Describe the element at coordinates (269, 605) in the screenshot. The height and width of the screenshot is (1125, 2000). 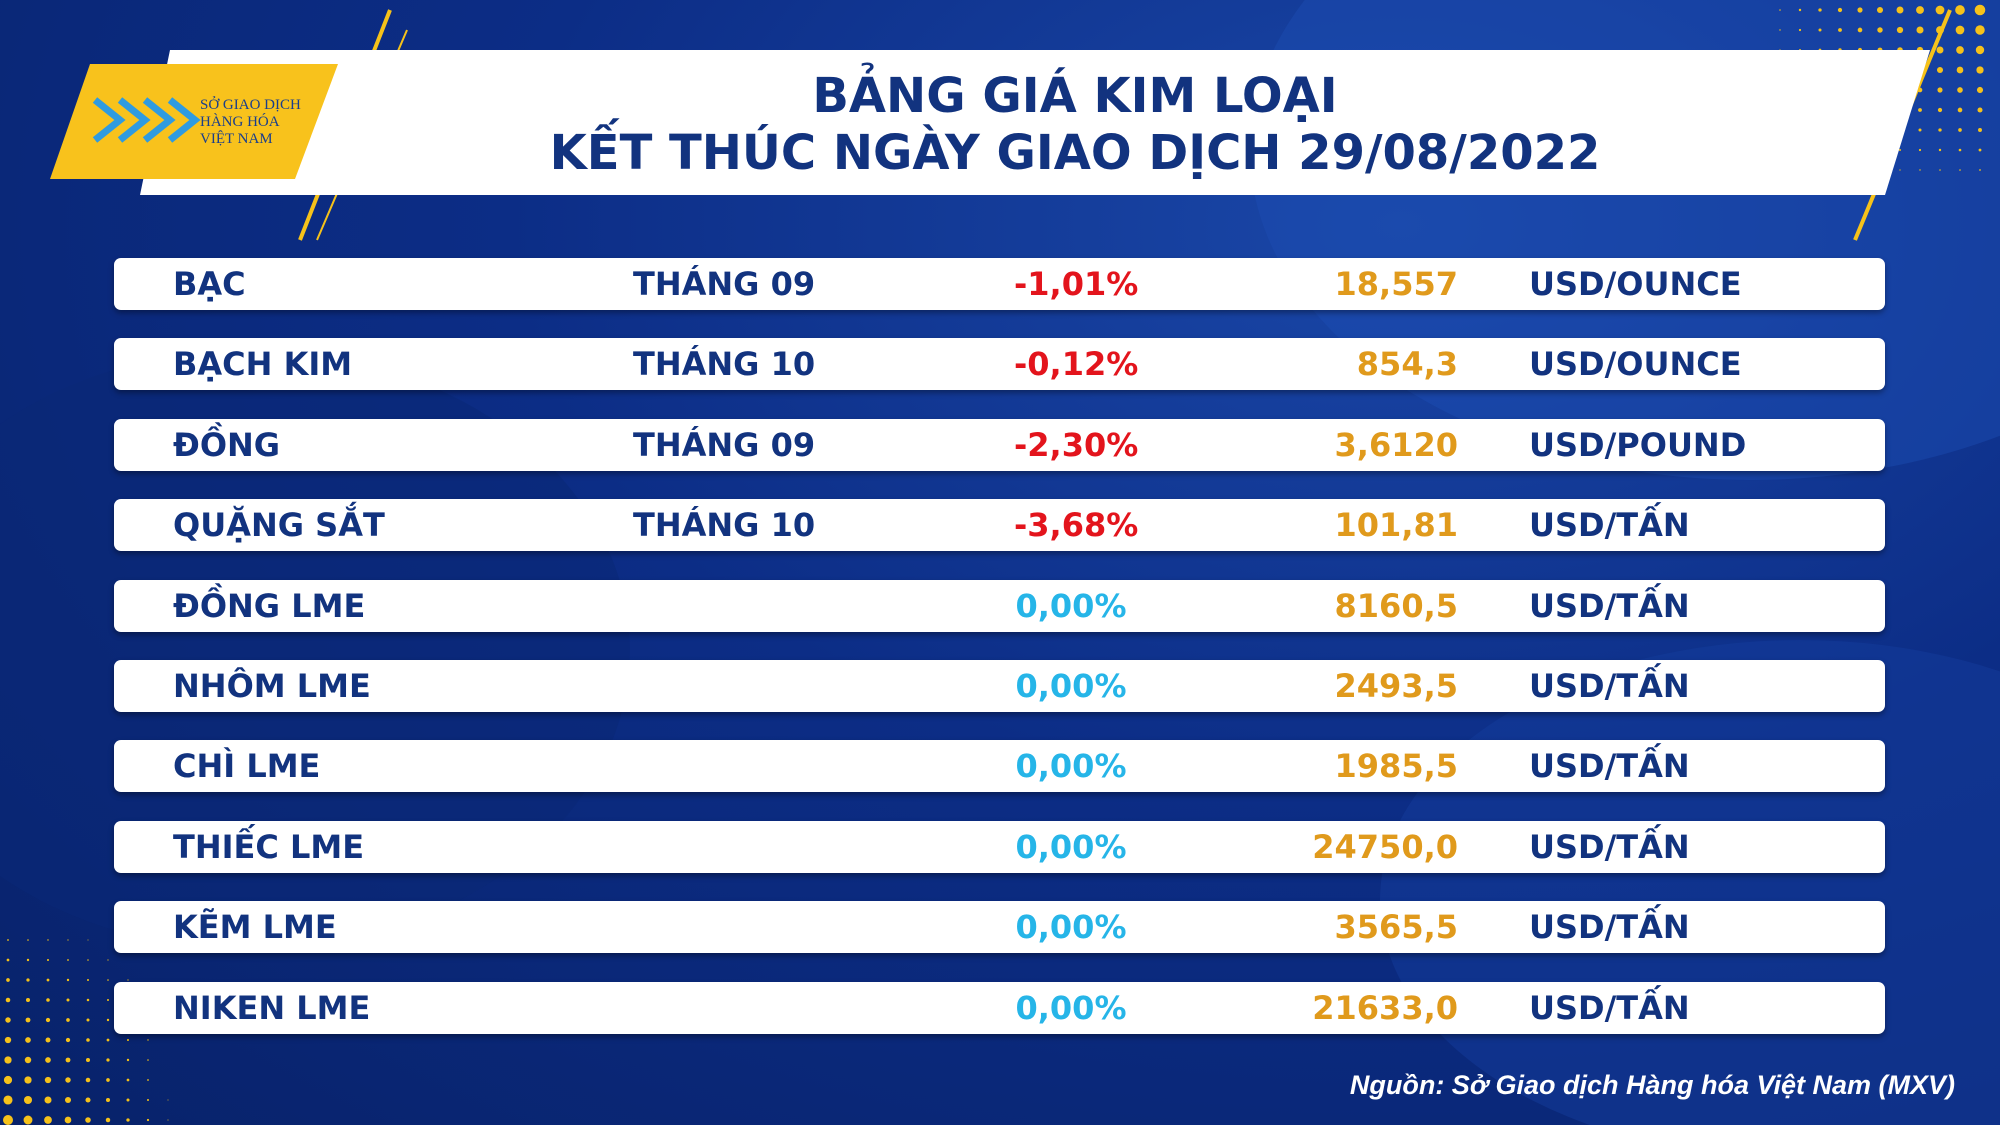
I see `metal-name: ĐỒNG LME` at that location.